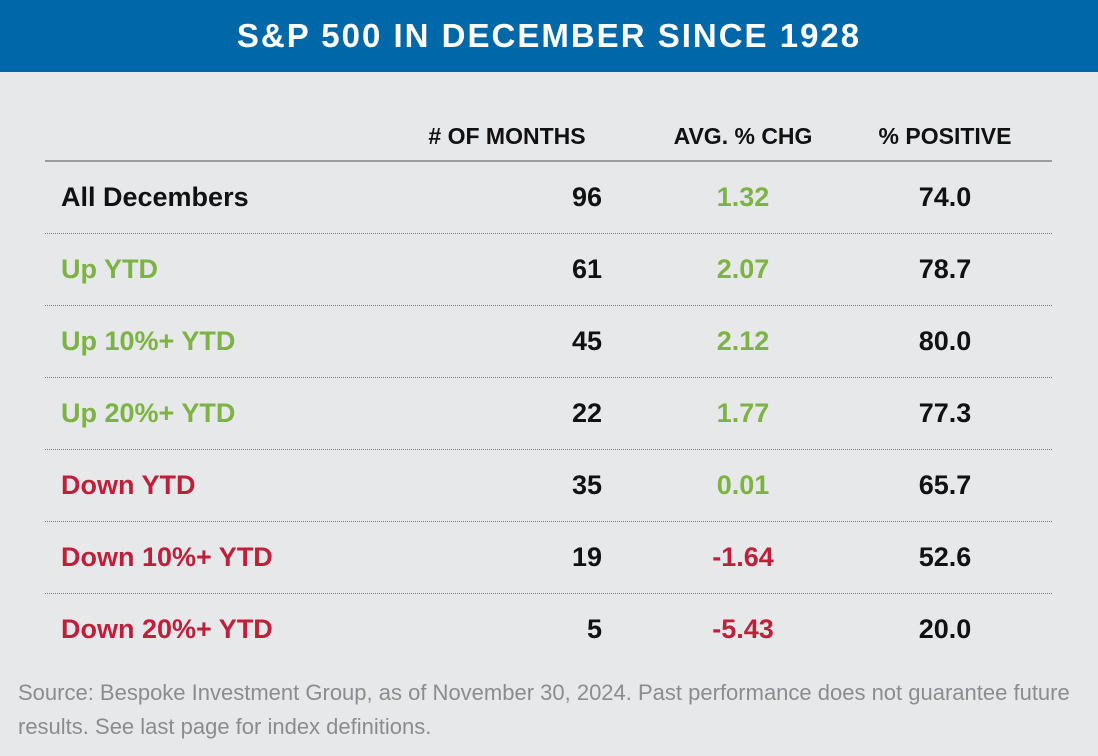 This screenshot has height=756, width=1098. What do you see at coordinates (586, 197) in the screenshot?
I see `months-value: 96` at bounding box center [586, 197].